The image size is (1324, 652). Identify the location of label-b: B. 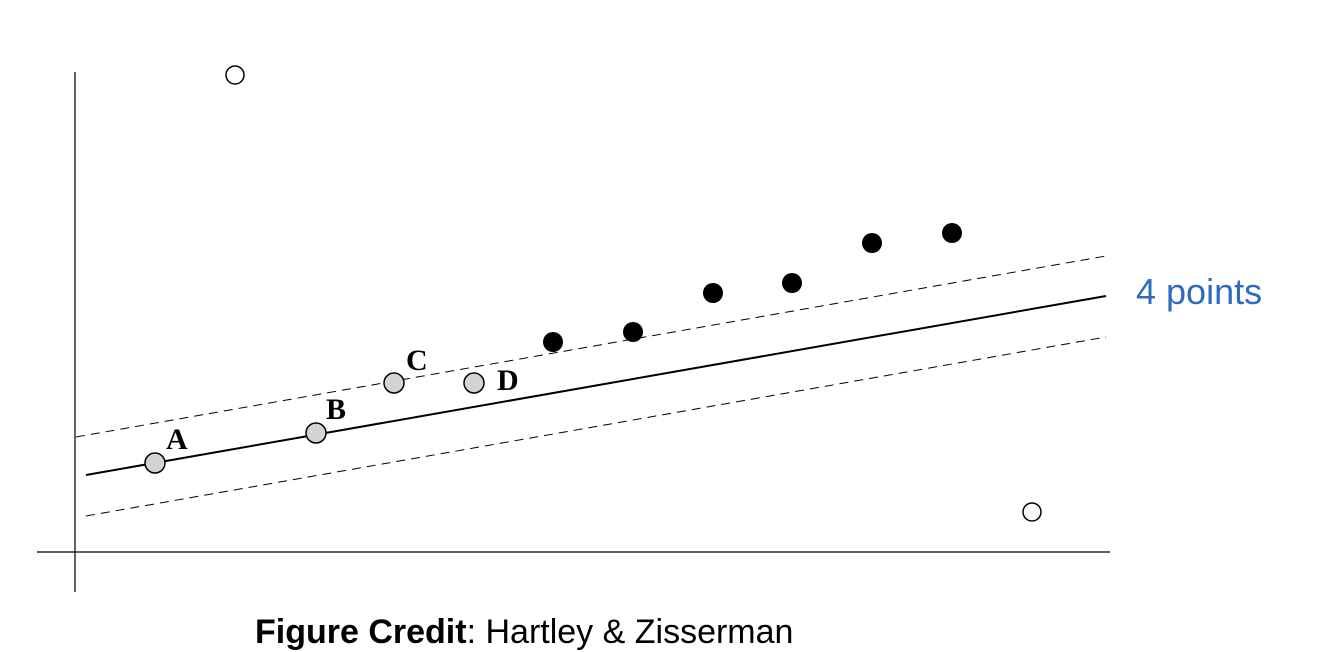
(336, 409).